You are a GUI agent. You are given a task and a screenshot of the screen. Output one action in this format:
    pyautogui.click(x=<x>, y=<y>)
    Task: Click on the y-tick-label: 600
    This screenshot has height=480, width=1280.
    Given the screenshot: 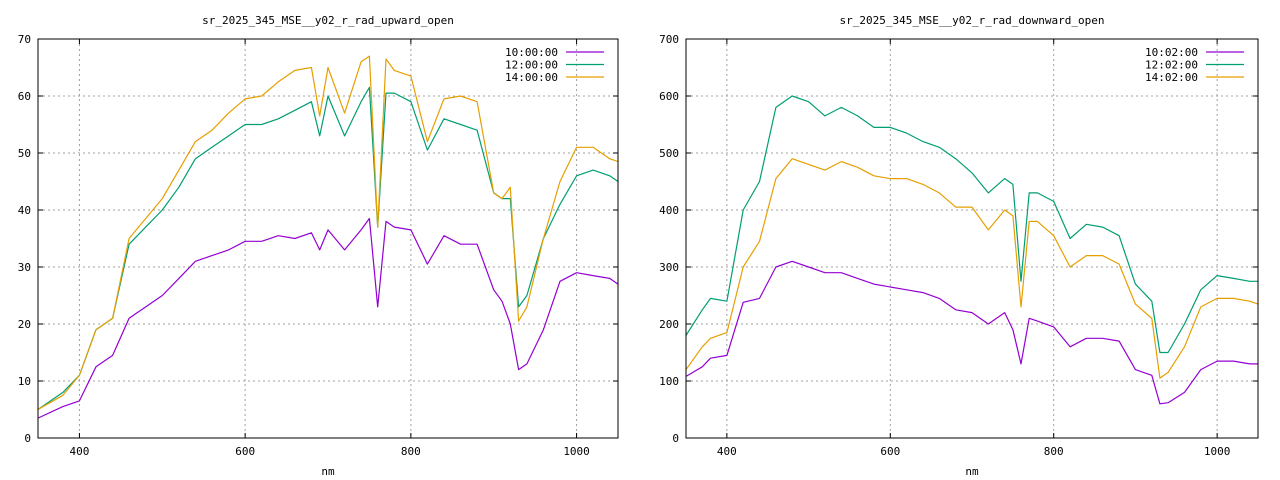 What is the action you would take?
    pyautogui.click(x=669, y=96)
    